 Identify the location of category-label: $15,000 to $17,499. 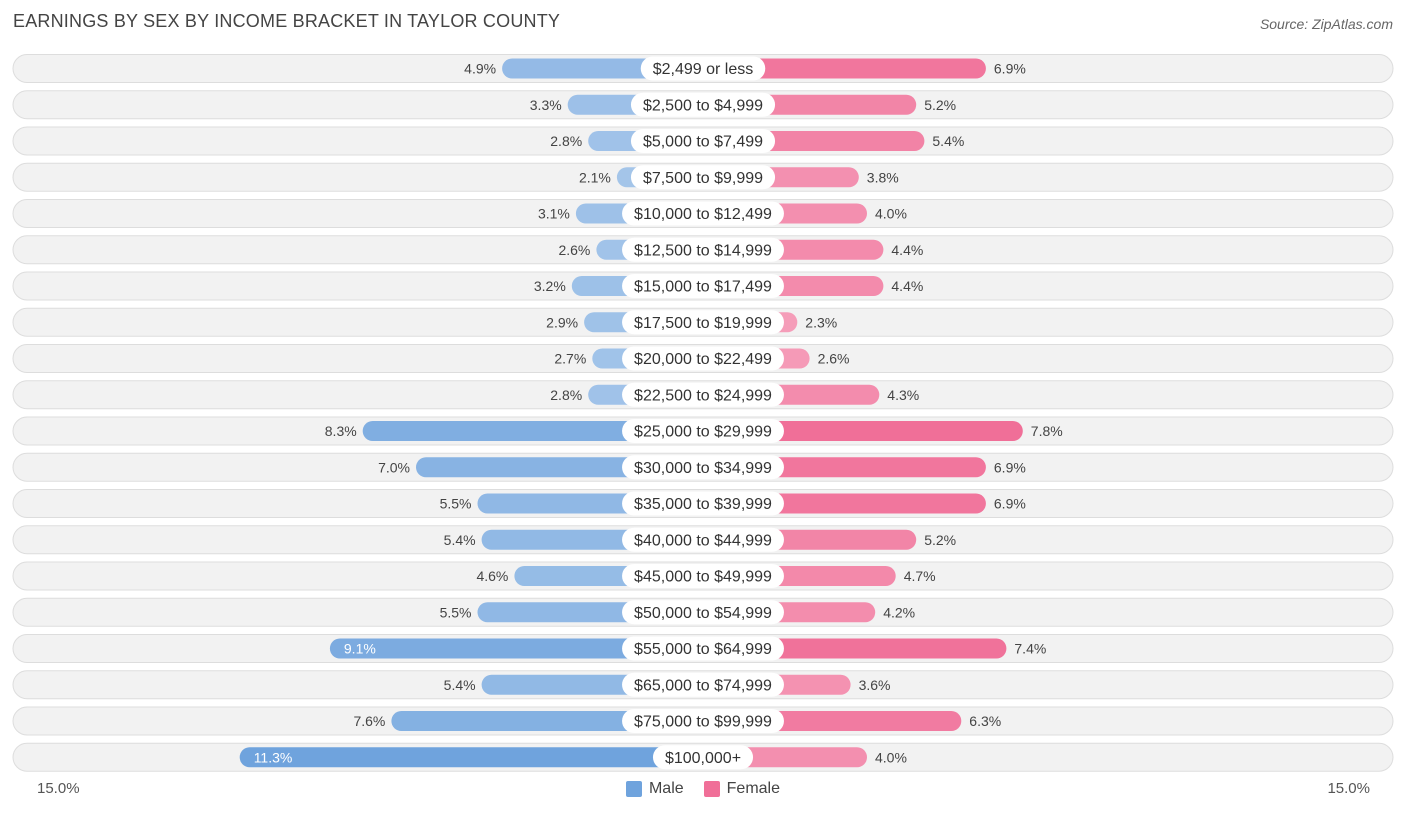
(703, 287).